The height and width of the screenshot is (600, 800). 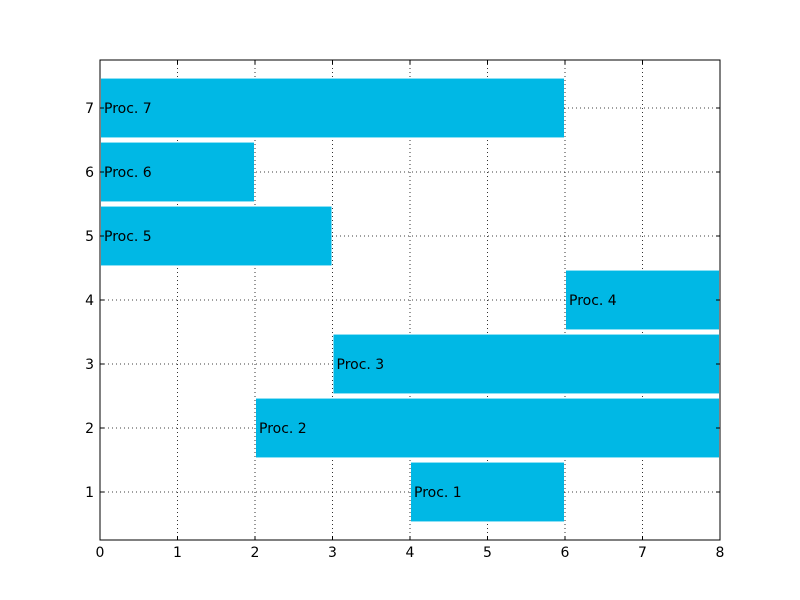 What do you see at coordinates (438, 493) in the screenshot?
I see `bar-label: Proc. 1` at bounding box center [438, 493].